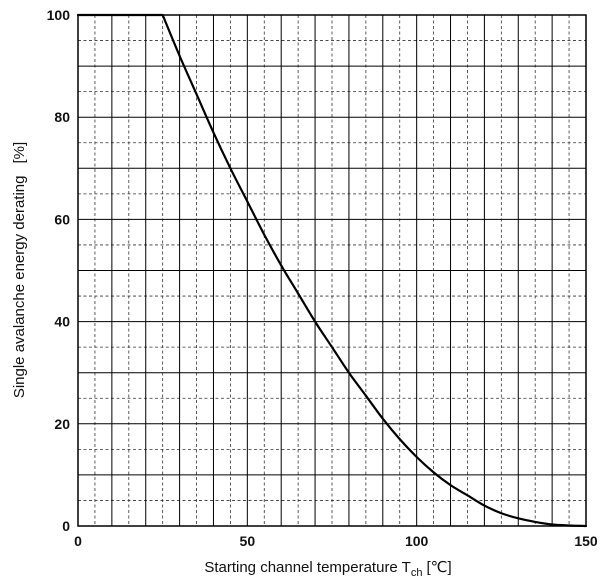  Describe the element at coordinates (336, 541) in the screenshot. I see `x-tick-labels: 0 50 100 150` at that location.